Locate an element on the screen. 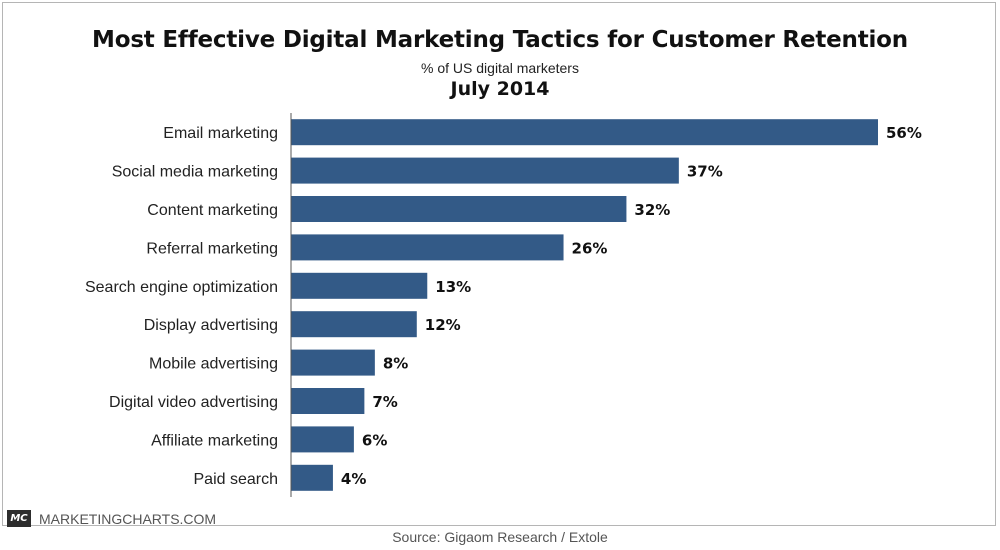  category-label: Affiliate marketing is located at coordinates (214, 440).